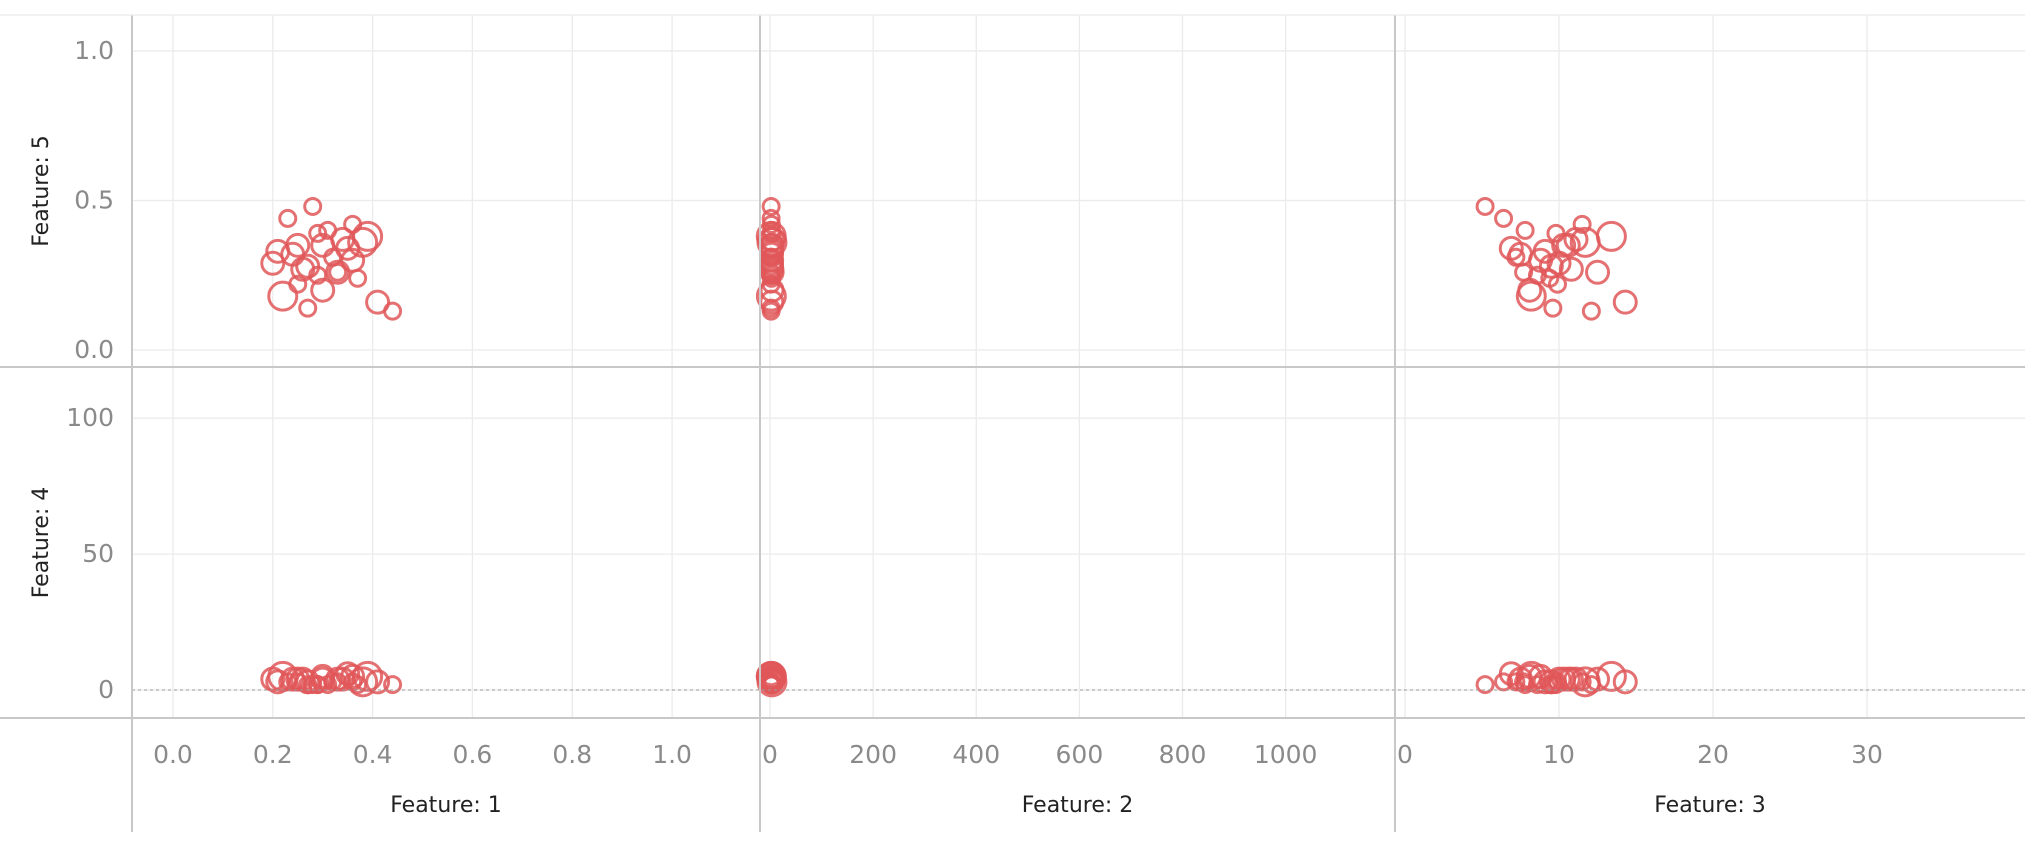 The image size is (2036, 855). Describe the element at coordinates (41, 543) in the screenshot. I see `y-axis-title: Feature: 4` at that location.